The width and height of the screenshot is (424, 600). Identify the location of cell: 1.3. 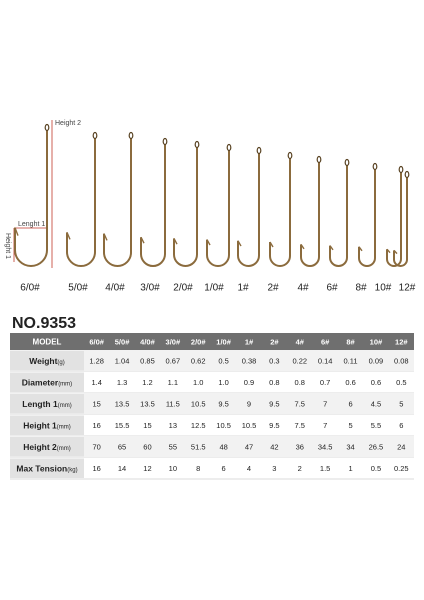
(122, 382).